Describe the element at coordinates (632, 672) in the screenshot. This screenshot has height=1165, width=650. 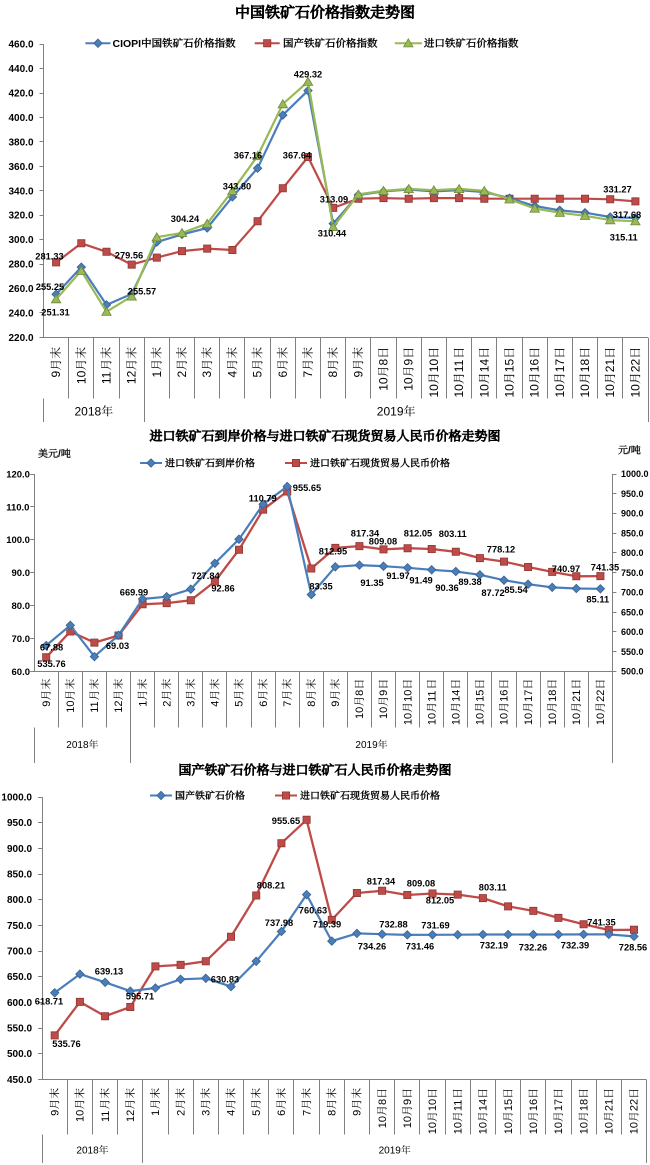
I see `svg-text: 500.0` at that location.